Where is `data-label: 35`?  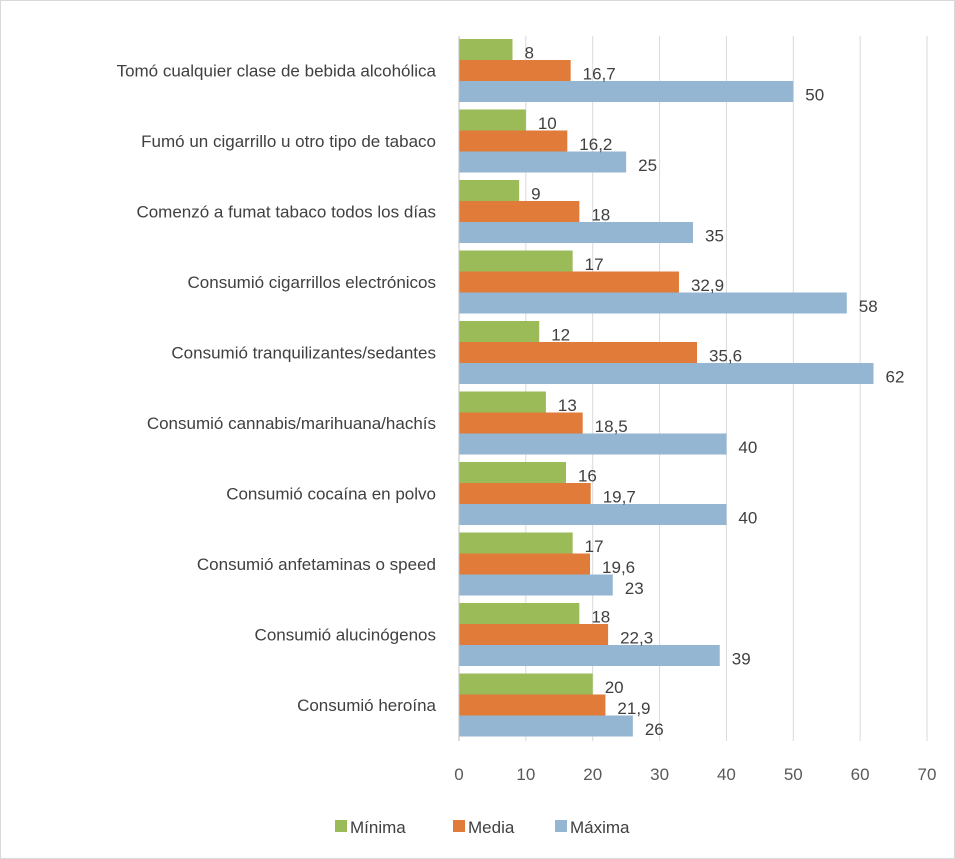
data-label: 35 is located at coordinates (714, 236).